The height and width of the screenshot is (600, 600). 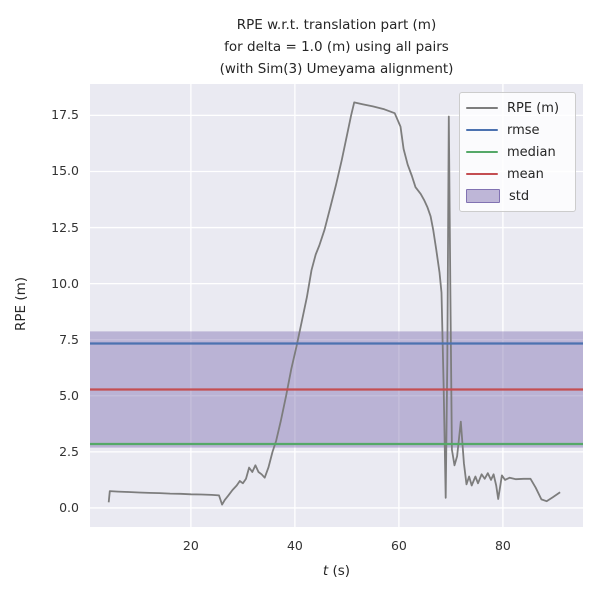 What do you see at coordinates (190, 545) in the screenshot?
I see `x-tick-label: 20` at bounding box center [190, 545].